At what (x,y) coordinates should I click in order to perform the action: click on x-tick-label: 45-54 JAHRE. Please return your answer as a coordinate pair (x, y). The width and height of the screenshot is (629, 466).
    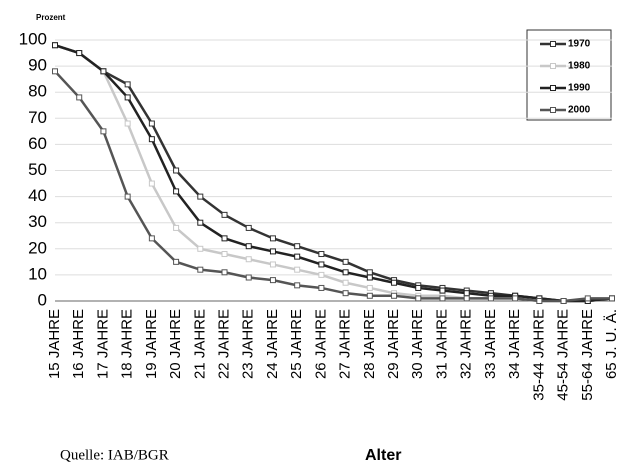
    Looking at the image, I should click on (563, 355).